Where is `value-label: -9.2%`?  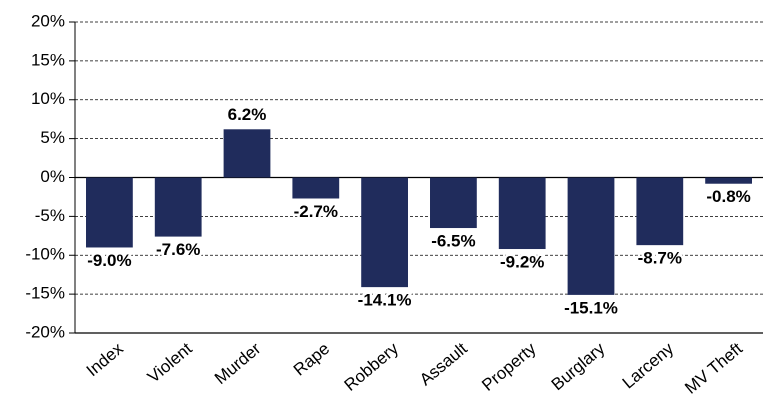
value-label: -9.2% is located at coordinates (522, 262).